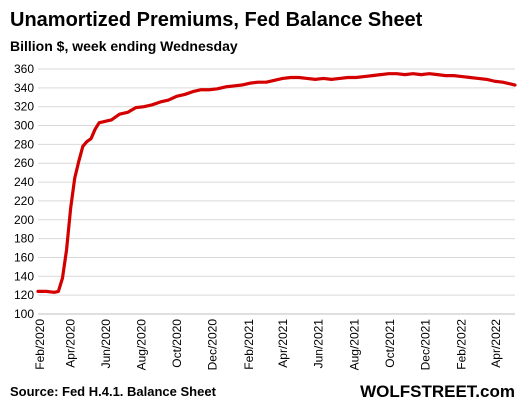 Image resolution: width=520 pixels, height=409 pixels. What do you see at coordinates (461, 344) in the screenshot?
I see `x-tick-label: Feb/2022` at bounding box center [461, 344].